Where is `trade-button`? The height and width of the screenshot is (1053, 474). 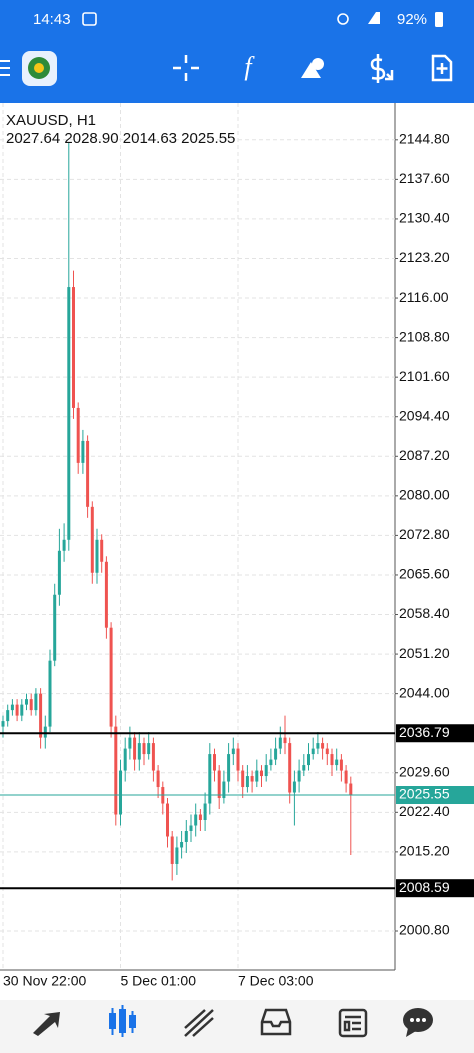 trade-button is located at coordinates (382, 68).